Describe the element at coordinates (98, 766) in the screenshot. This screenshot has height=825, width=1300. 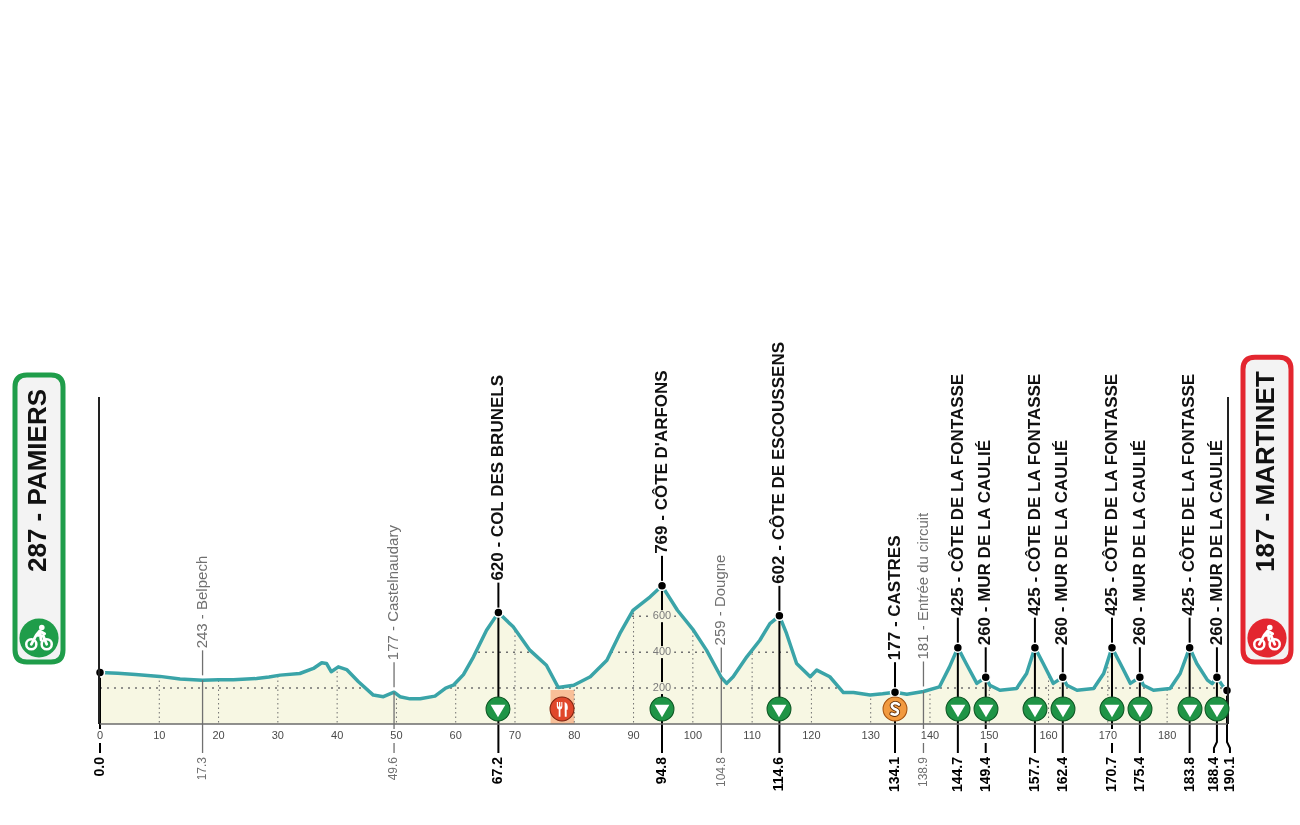
I see `ref-line-label: 0.0` at that location.